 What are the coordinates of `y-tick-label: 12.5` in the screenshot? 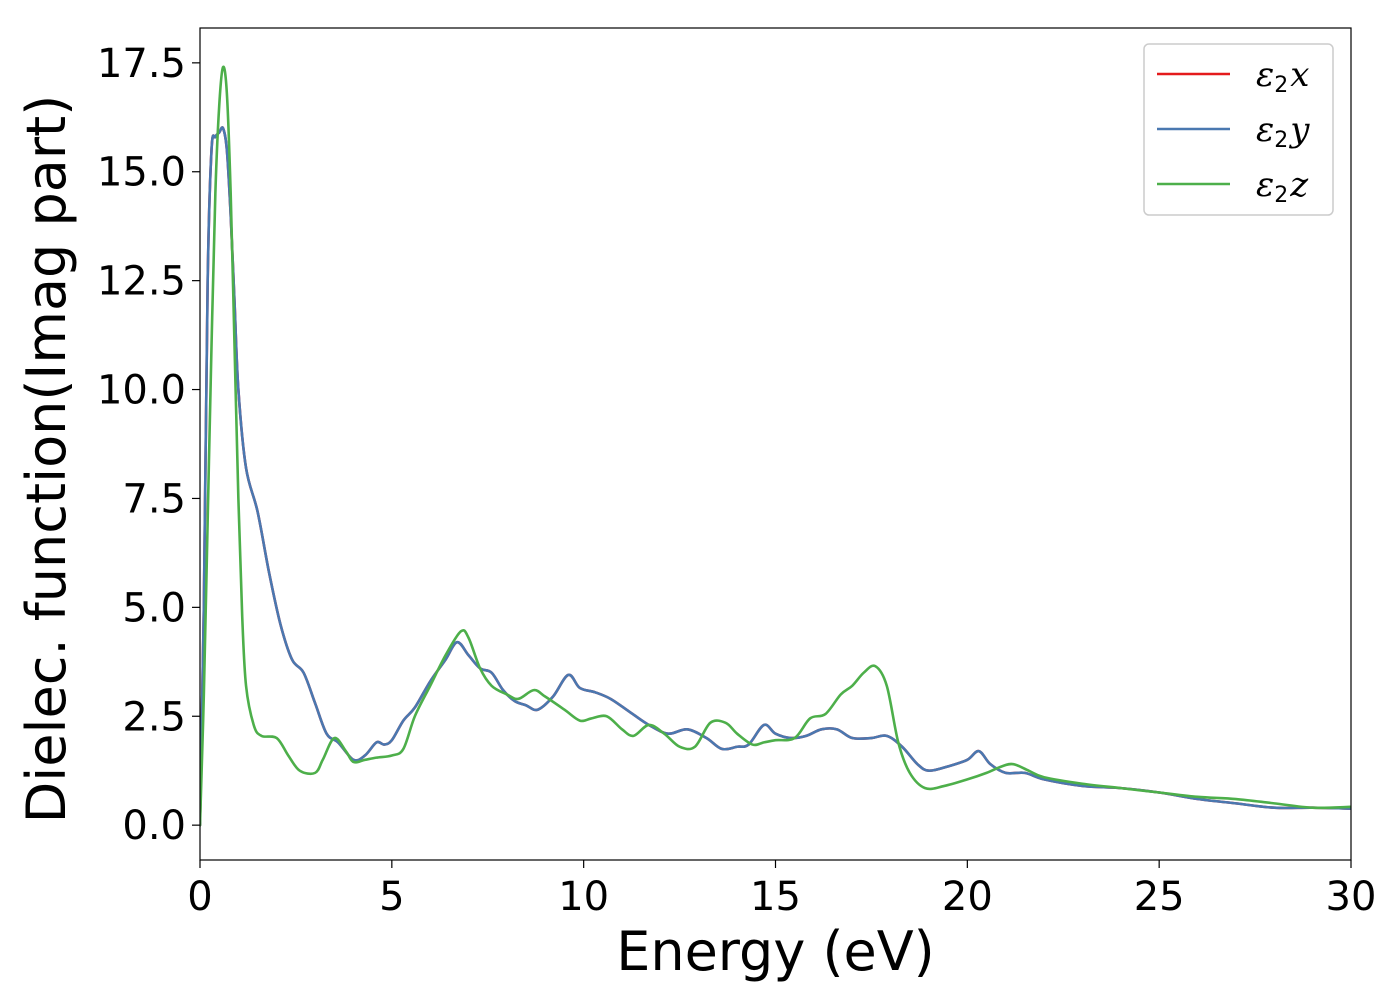 It's located at (141, 282).